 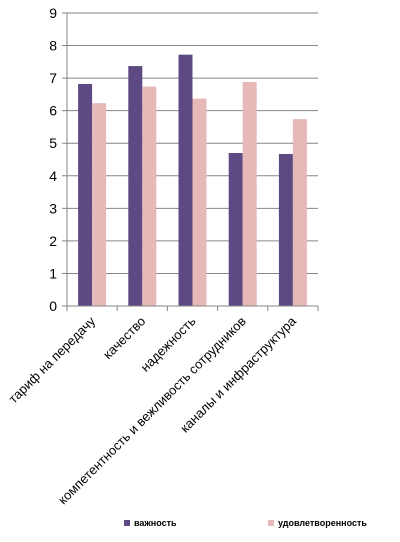 What do you see at coordinates (53, 111) in the screenshot?
I see `y-tick-label: 6` at bounding box center [53, 111].